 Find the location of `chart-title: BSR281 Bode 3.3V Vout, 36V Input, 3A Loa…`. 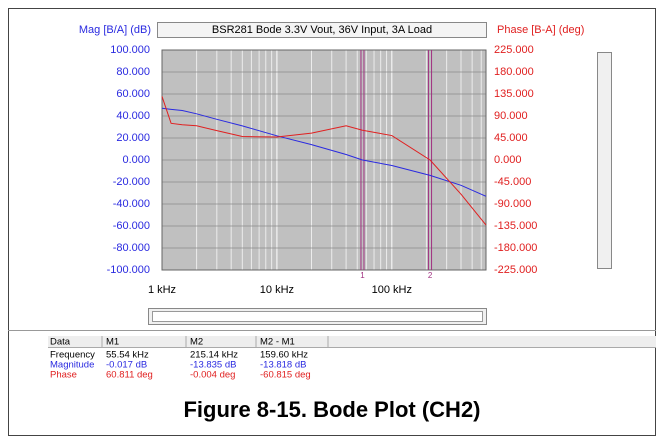

chart-title: BSR281 Bode 3.3V Vout, 36V Input, 3A Loa… is located at coordinates (322, 30).